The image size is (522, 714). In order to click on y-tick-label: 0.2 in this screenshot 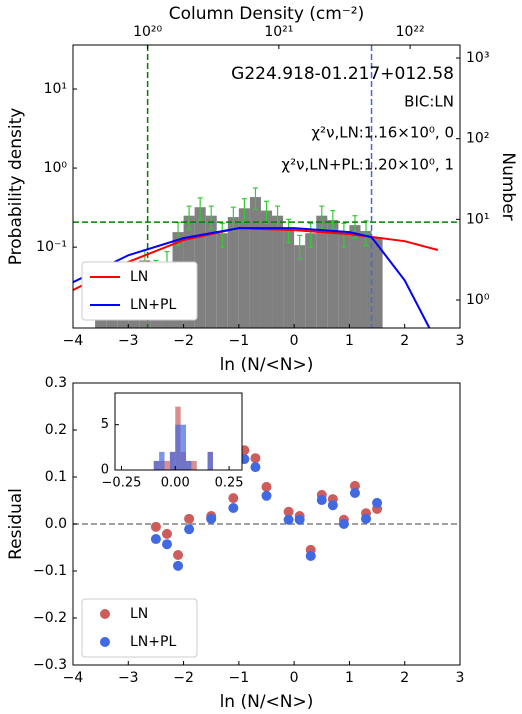, I will do `click(56, 430)`.